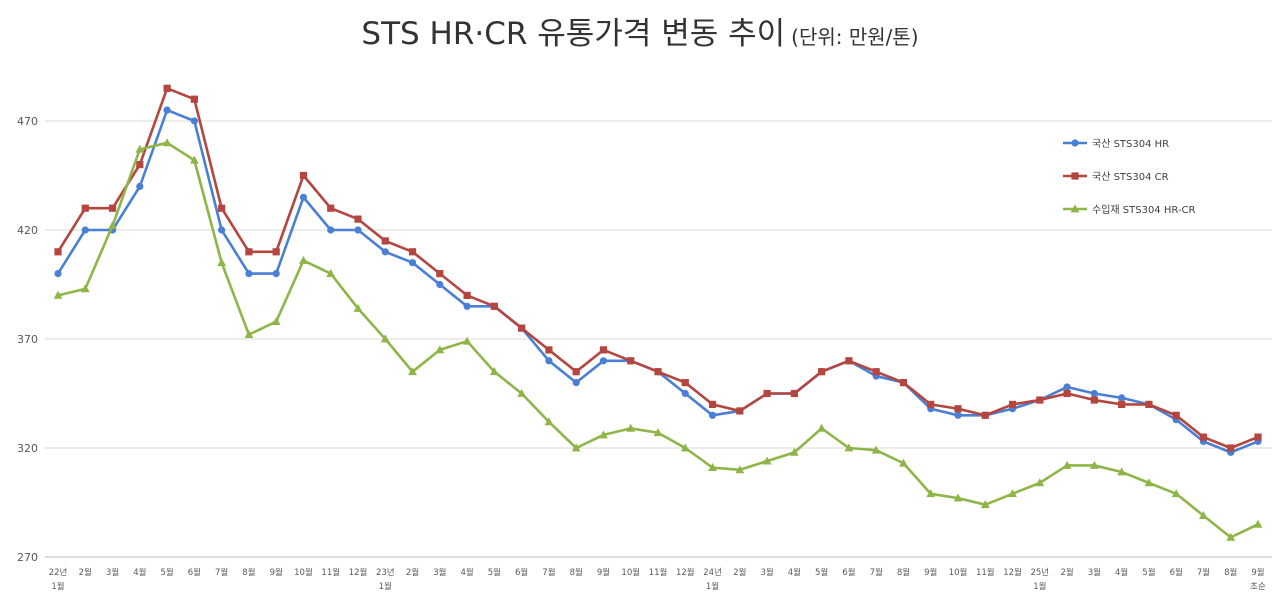  Describe the element at coordinates (27, 339) in the screenshot. I see `y-tick-label-370: 370` at that location.